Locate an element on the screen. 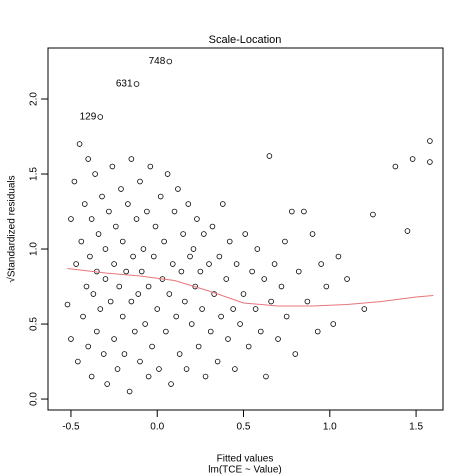 The width and height of the screenshot is (474, 474). x-axis-label: Fitted values is located at coordinates (245, 459).